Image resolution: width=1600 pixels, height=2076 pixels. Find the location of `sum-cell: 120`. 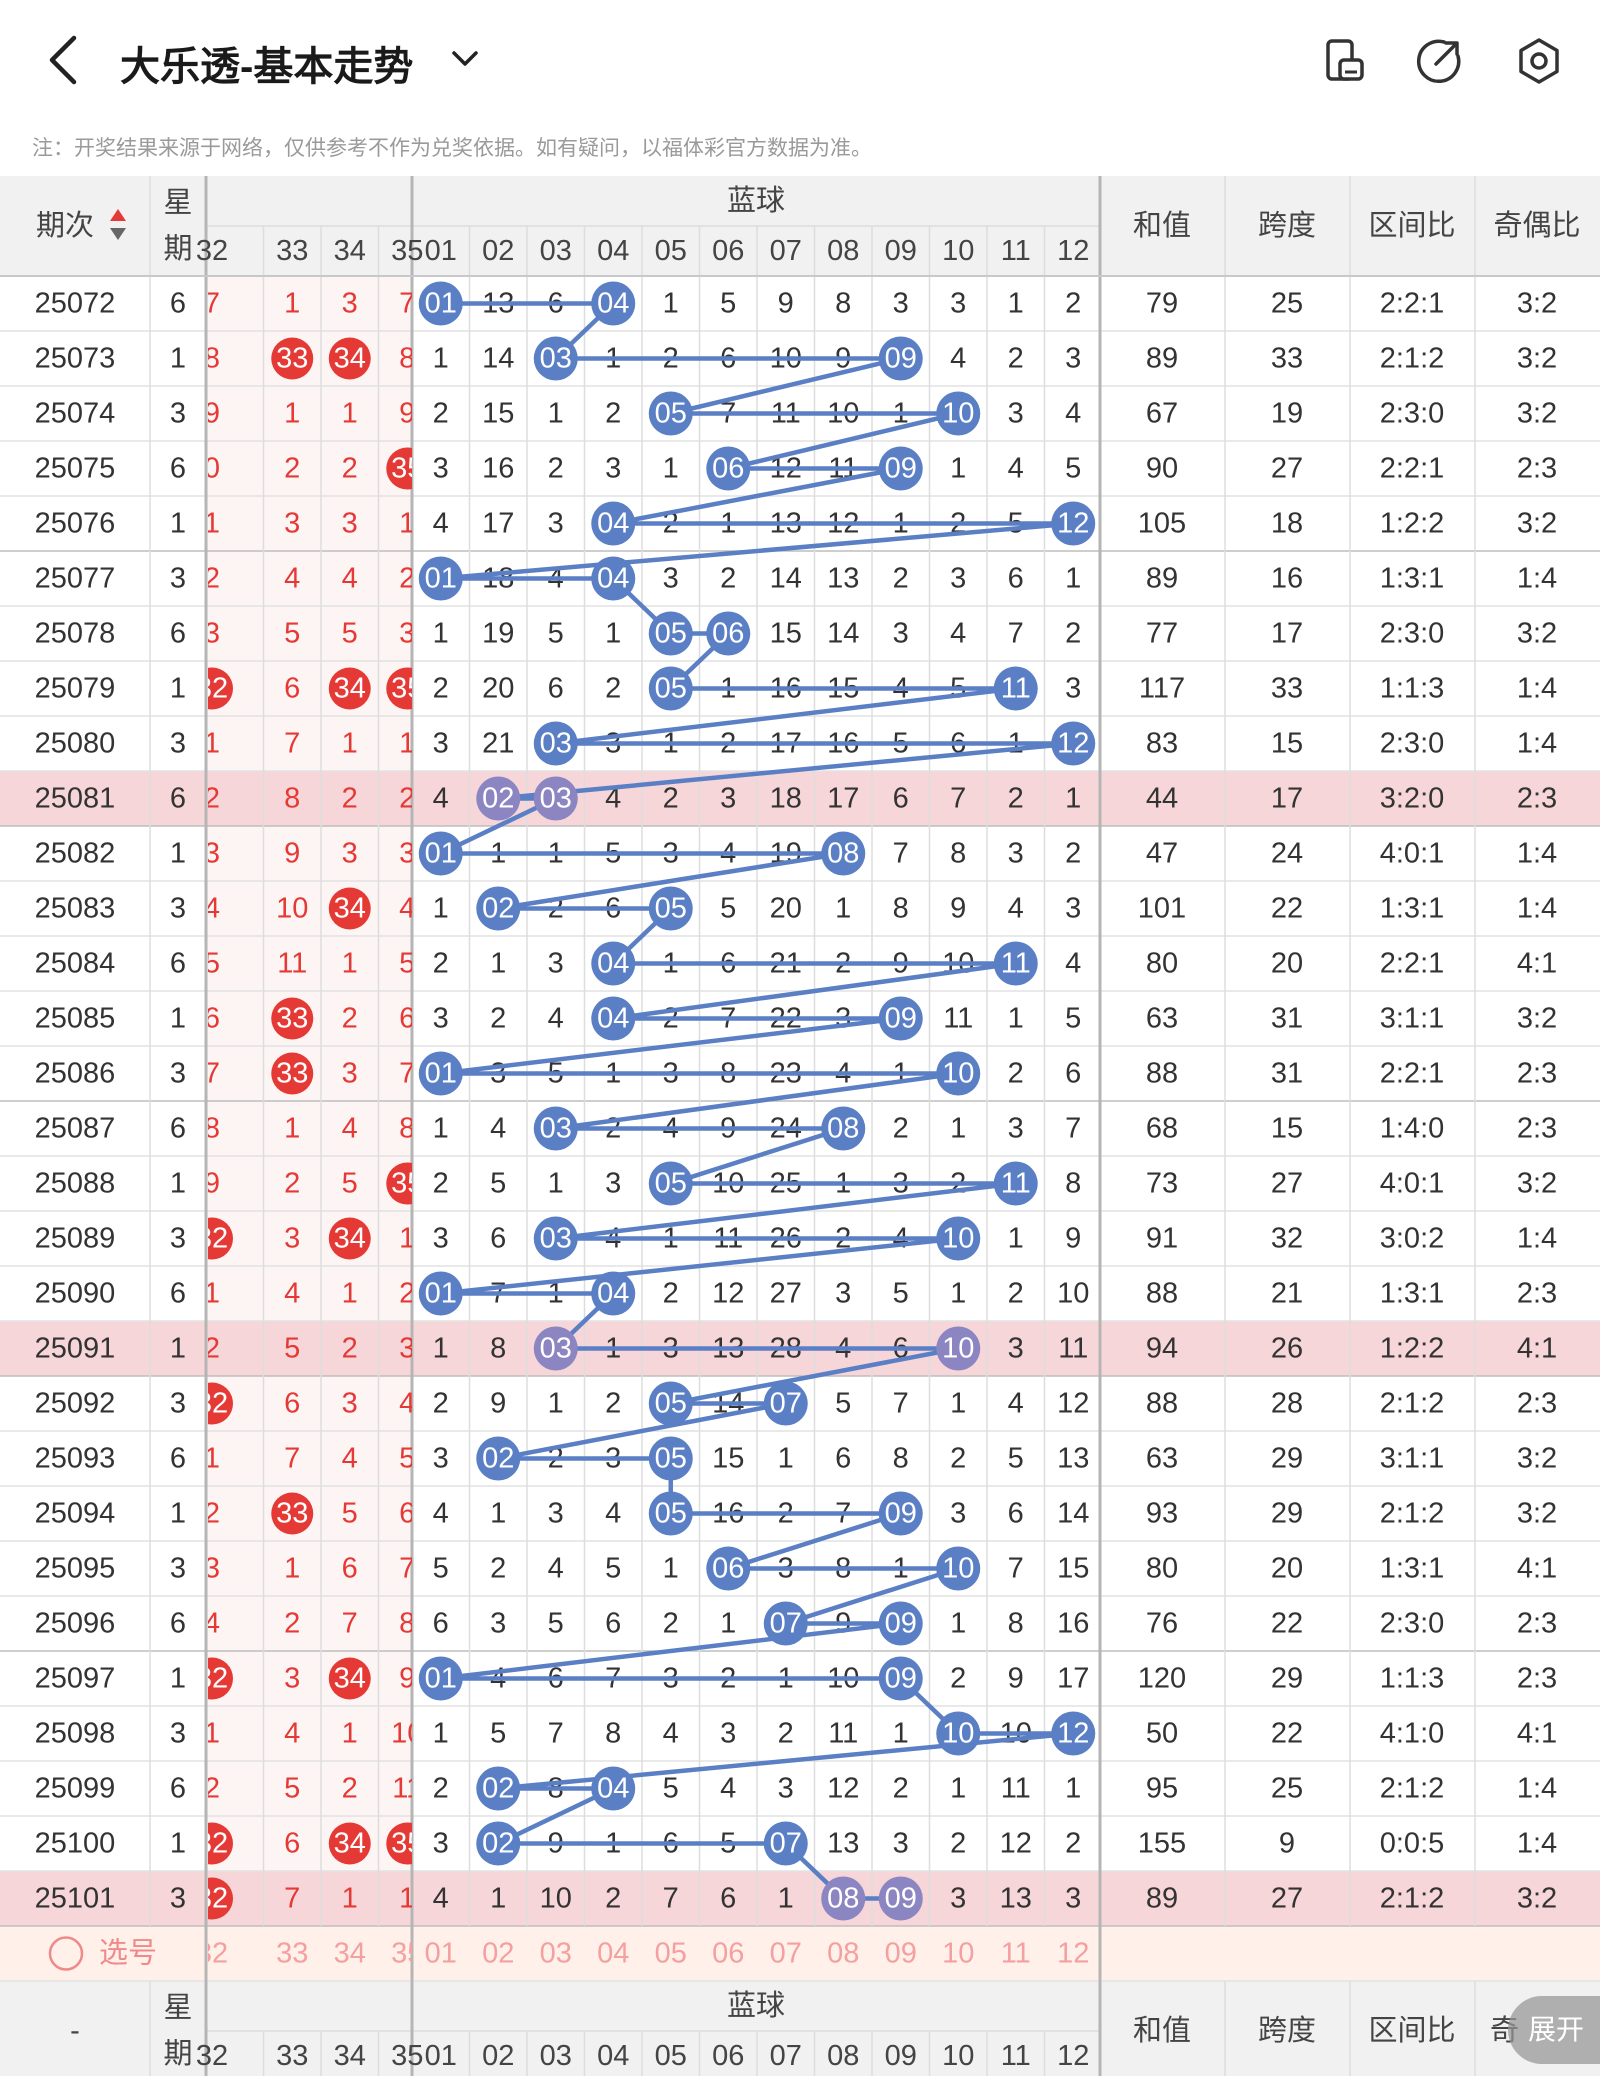

sum-cell: 120 is located at coordinates (1162, 1679).